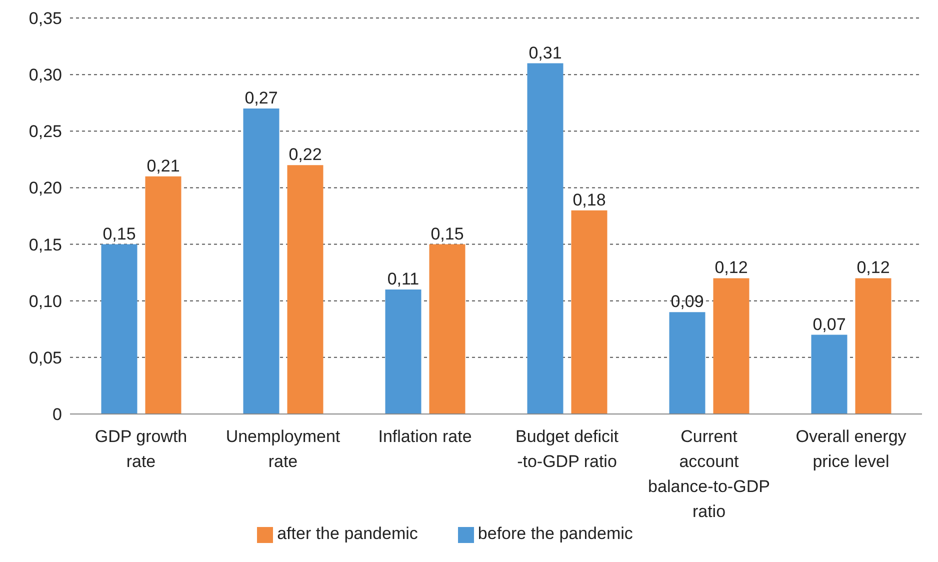 The image size is (938, 562). What do you see at coordinates (45, 301) in the screenshot?
I see `y-tick-label: 0,10` at bounding box center [45, 301].